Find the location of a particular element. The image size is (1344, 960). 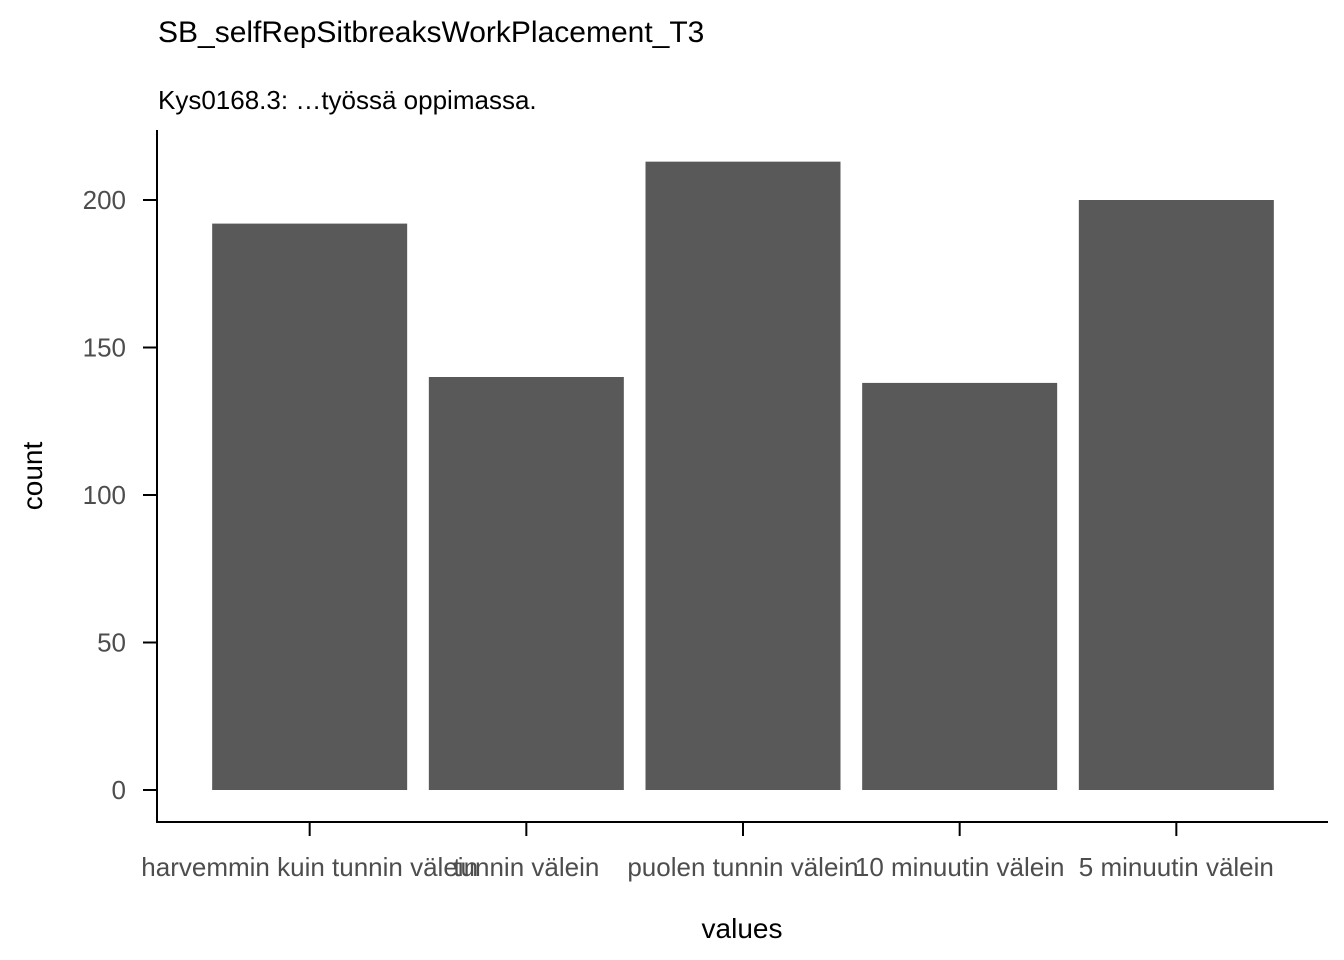

chart-title: SB_selfRepSitbreaksWorkPlacement_T3 is located at coordinates (431, 32).